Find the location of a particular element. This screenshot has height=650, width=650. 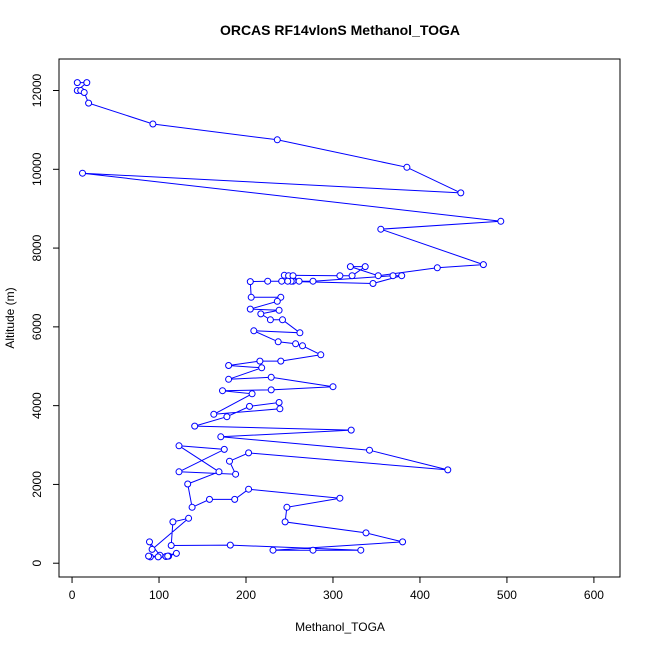

y-tick-label: 0 is located at coordinates (37, 563).